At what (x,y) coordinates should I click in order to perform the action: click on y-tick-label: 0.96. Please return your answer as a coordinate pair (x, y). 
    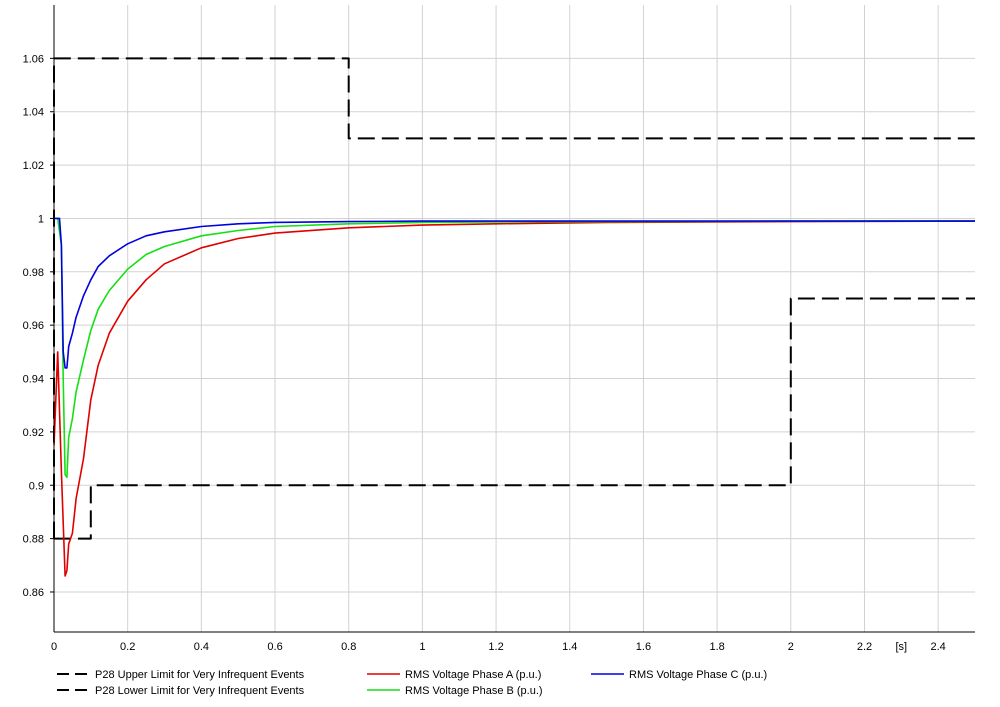
    Looking at the image, I should click on (33, 326).